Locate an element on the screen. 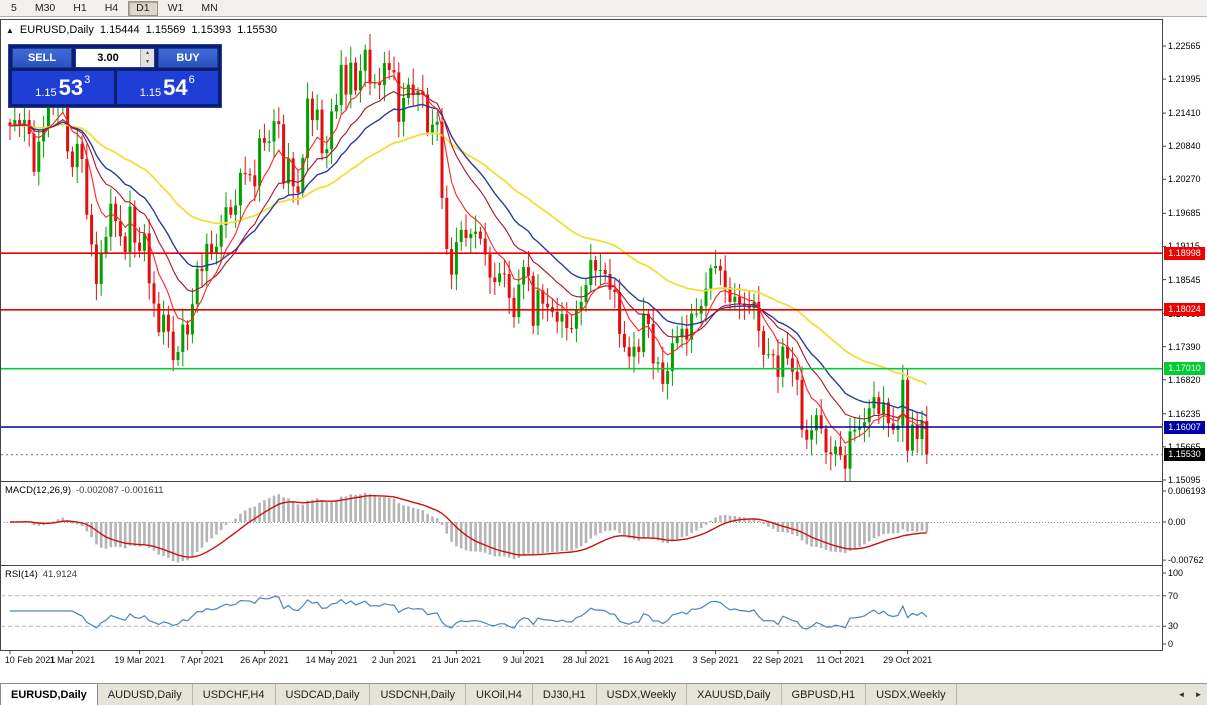 This screenshot has height=705, width=1207. macd-label: MACD(12,26,9) -0.002087 -0.001611 is located at coordinates (84, 490).